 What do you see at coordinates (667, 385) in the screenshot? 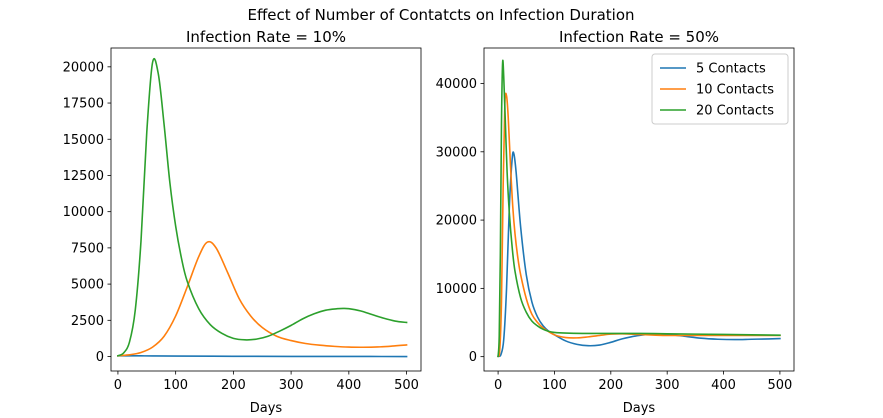
I see `right-subplot-xtick-label: 300` at bounding box center [667, 385].